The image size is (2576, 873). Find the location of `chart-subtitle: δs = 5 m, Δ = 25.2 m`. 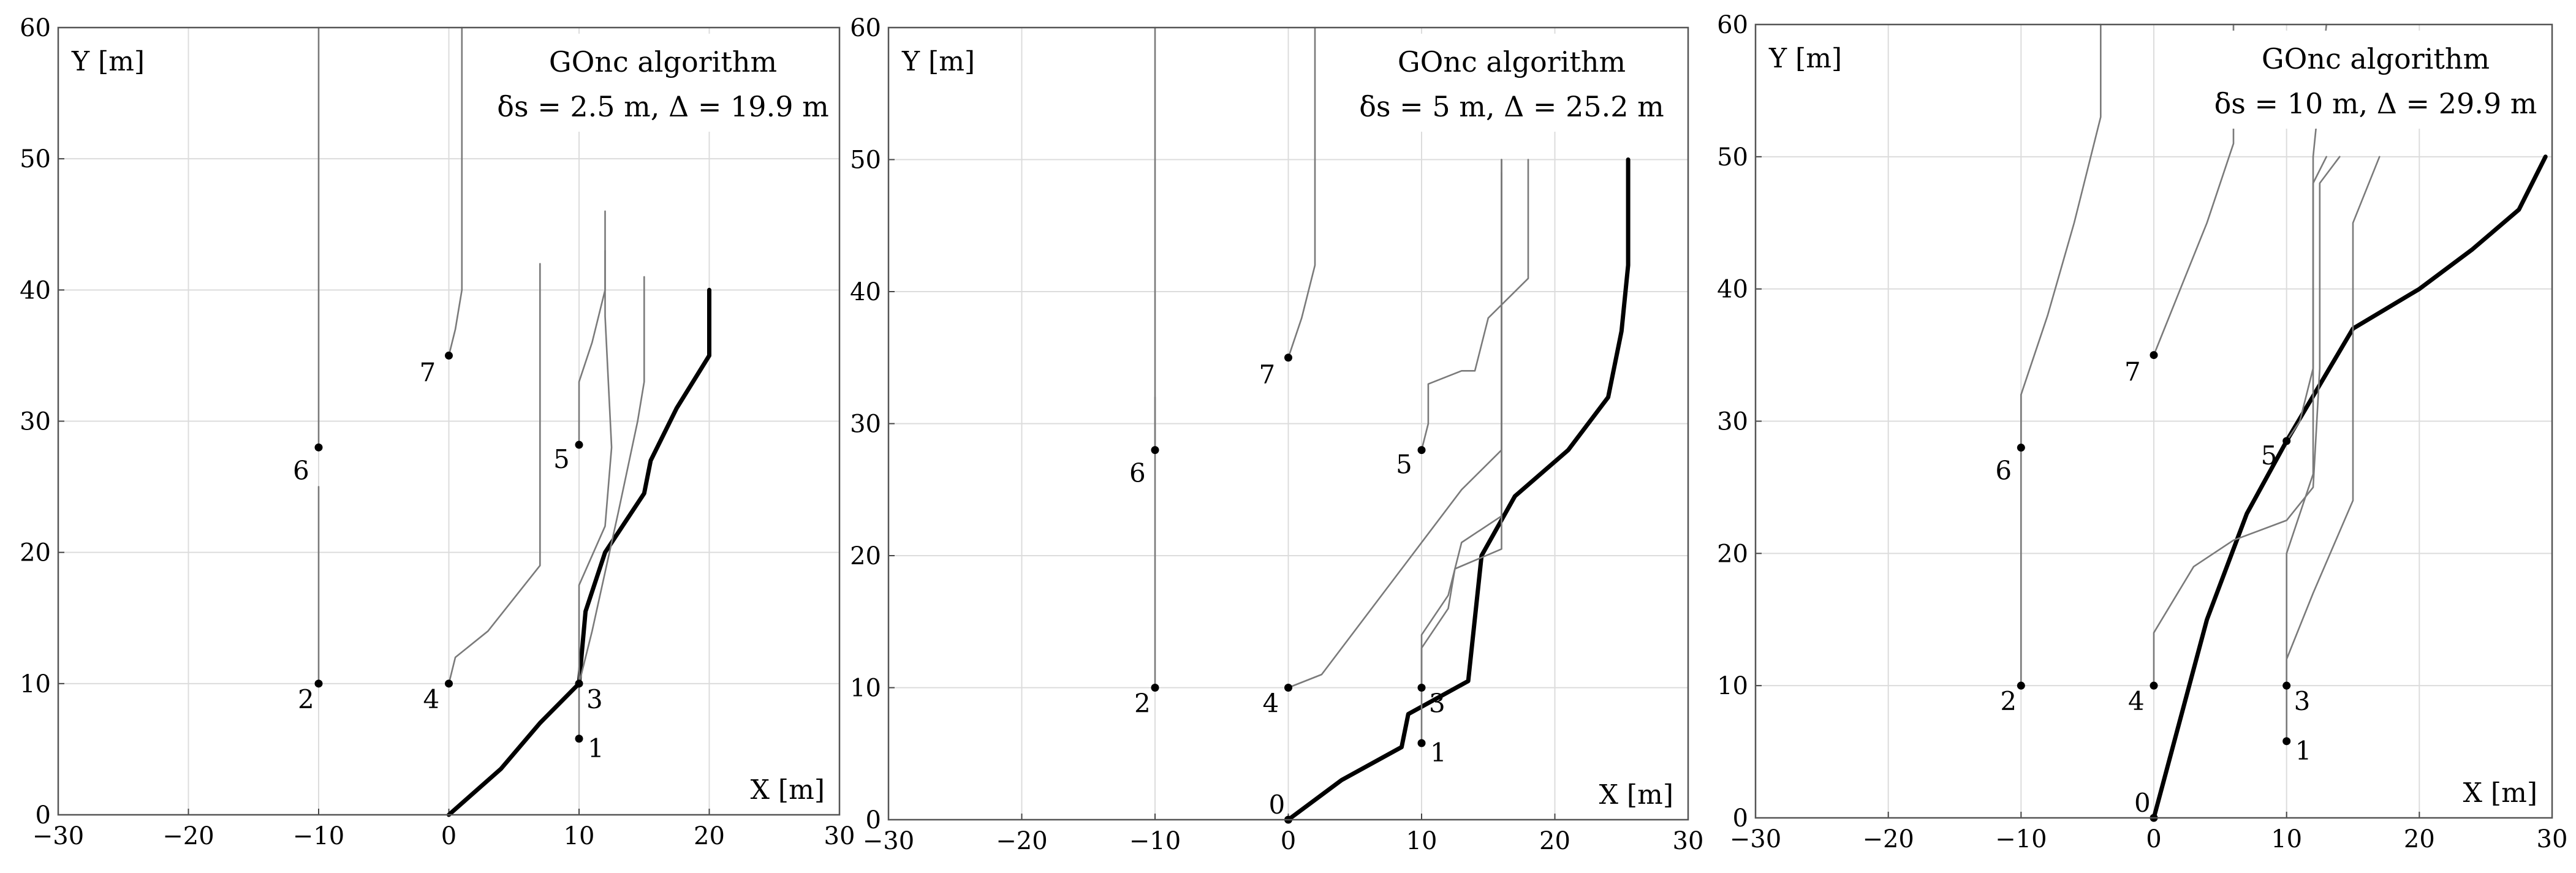

chart-subtitle: δs = 5 m, Δ = 25.2 m is located at coordinates (1511, 106).